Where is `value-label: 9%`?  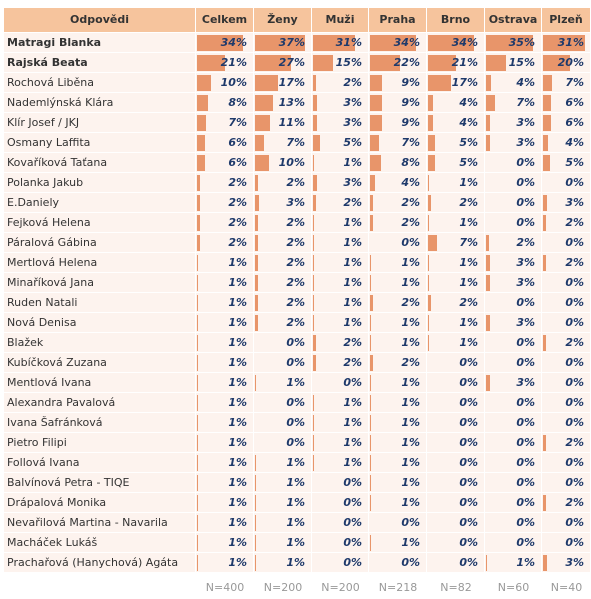 value-label: 9% is located at coordinates (410, 102).